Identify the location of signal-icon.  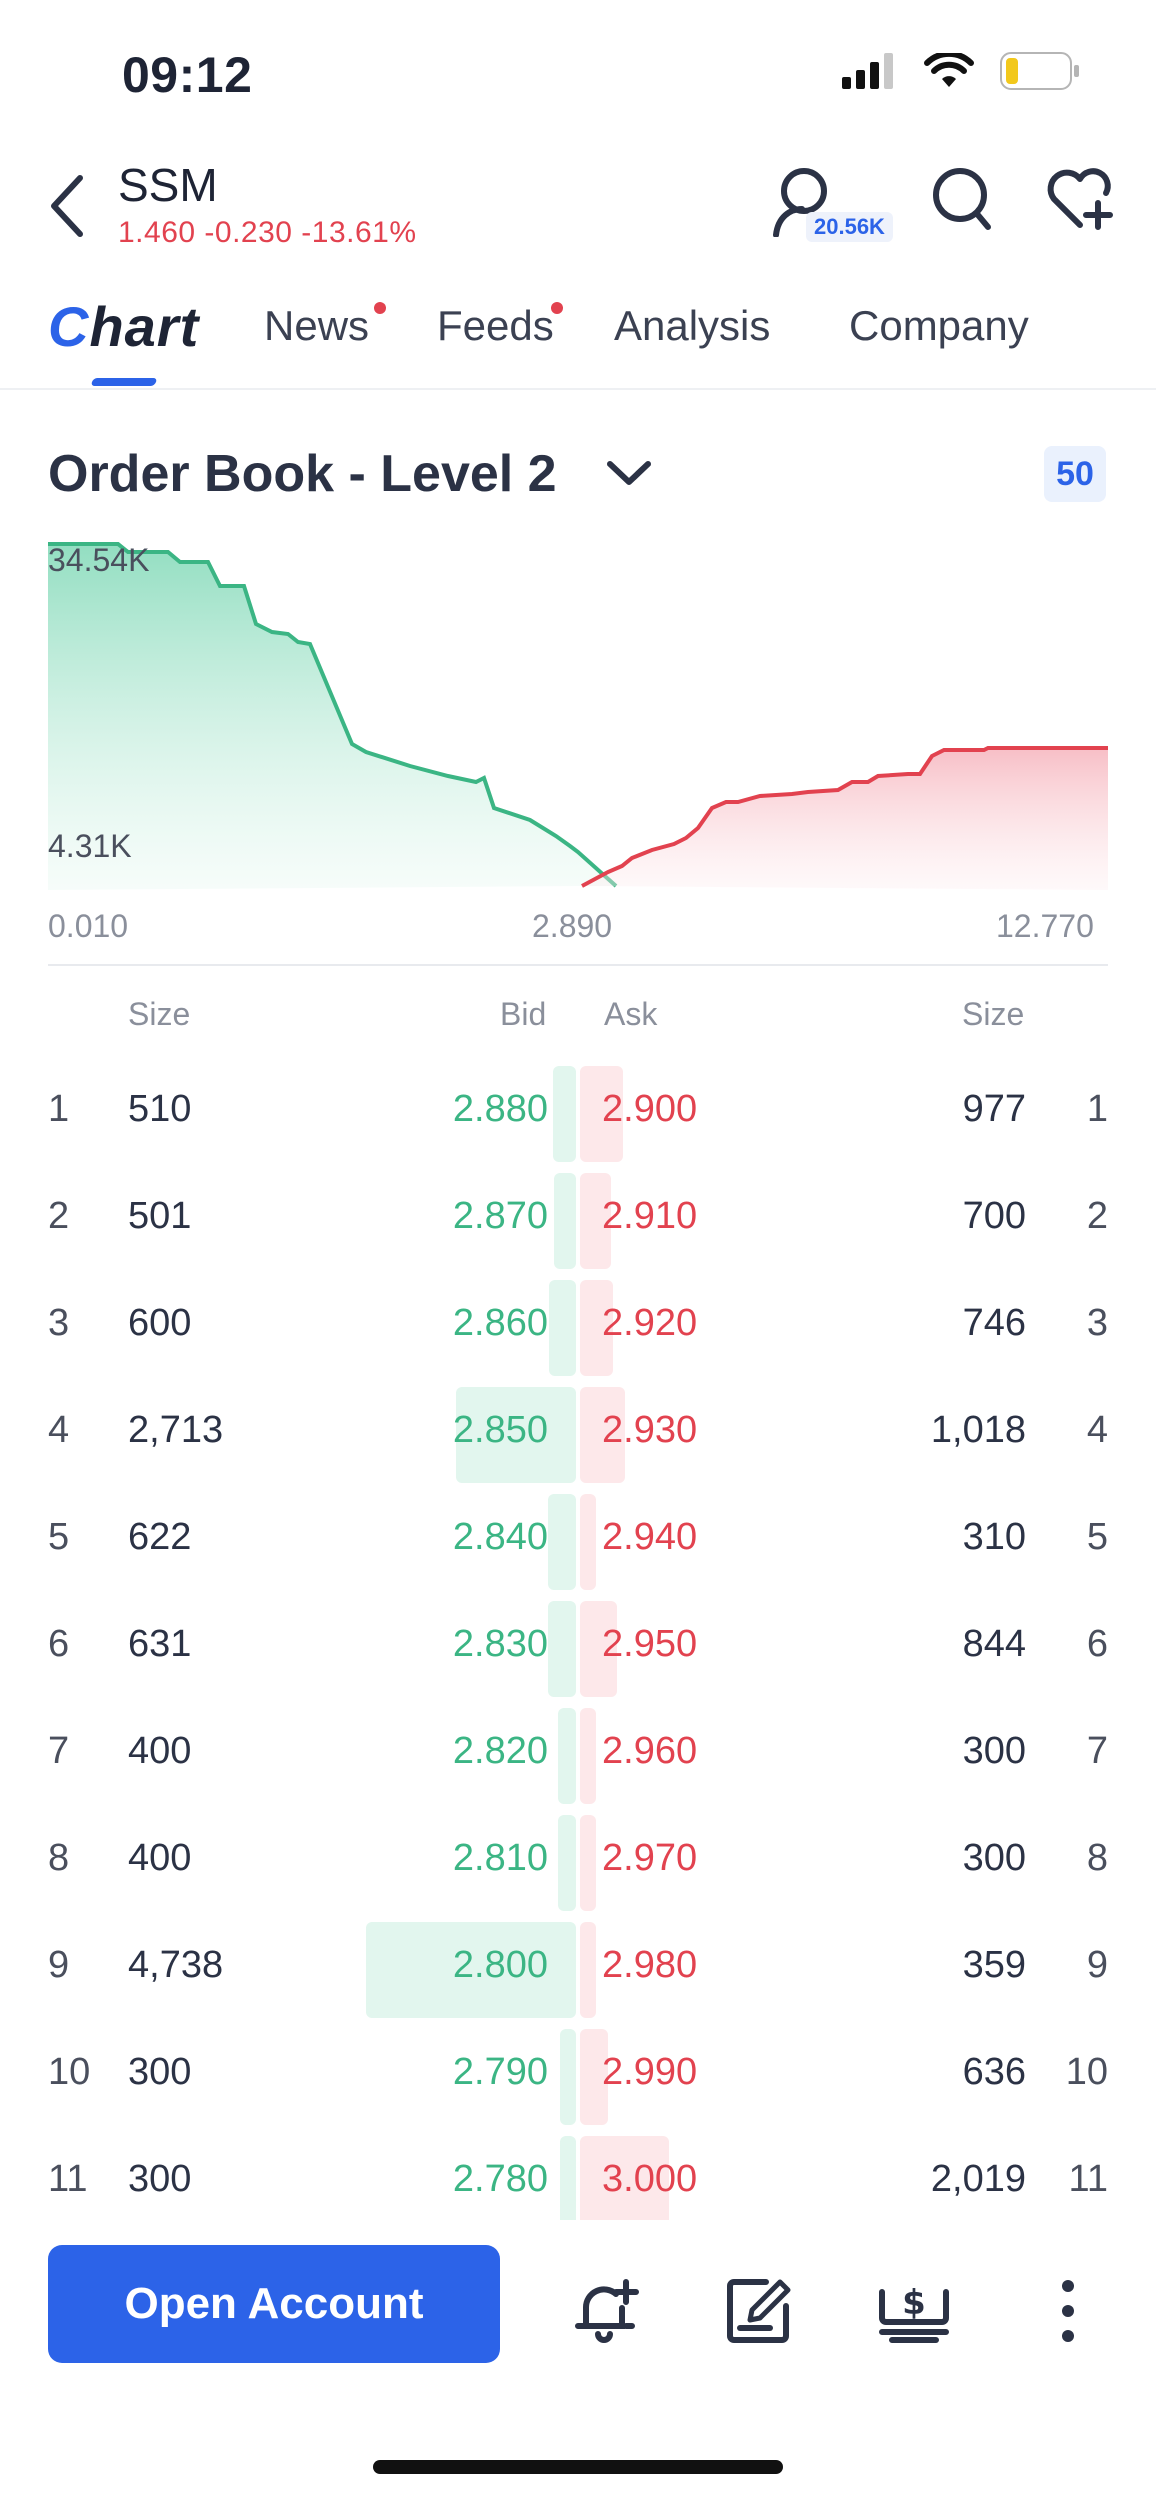
(867, 71).